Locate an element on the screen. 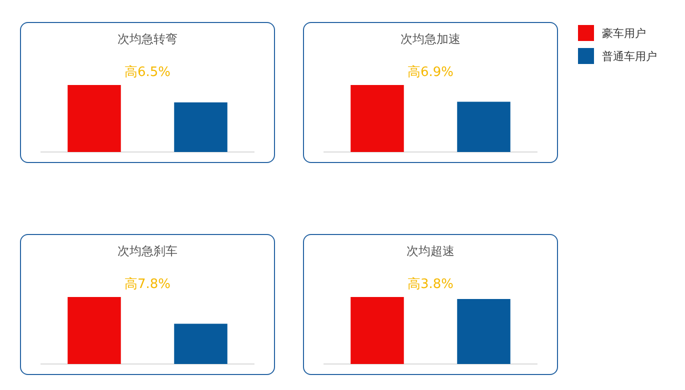 The width and height of the screenshot is (685, 390). chart-title: 次均急加速 is located at coordinates (430, 39).